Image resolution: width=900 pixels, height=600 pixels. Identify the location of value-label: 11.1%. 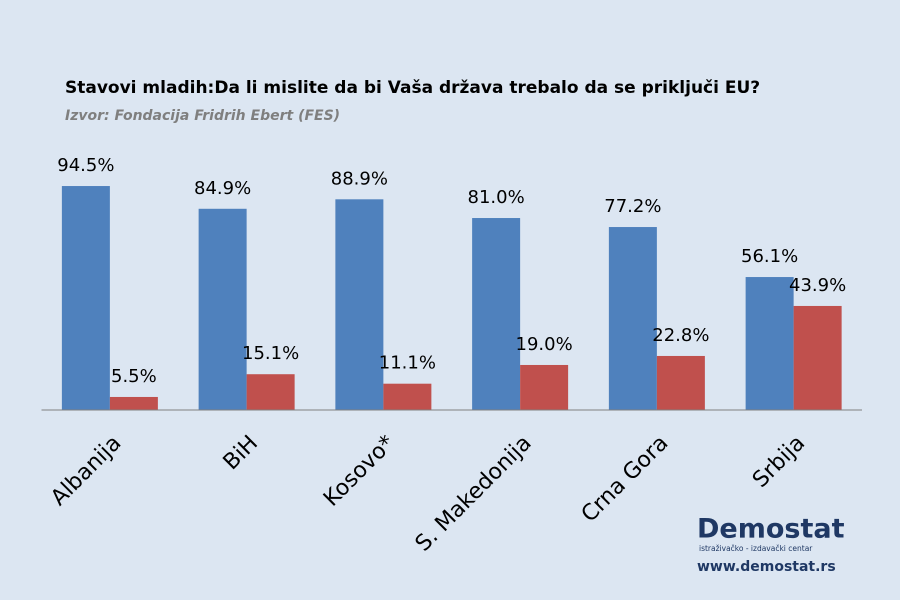
(407, 363).